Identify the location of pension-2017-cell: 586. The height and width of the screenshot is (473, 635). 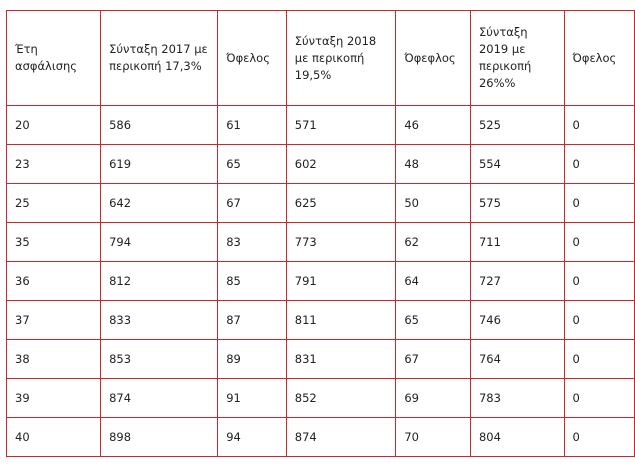
(159, 125).